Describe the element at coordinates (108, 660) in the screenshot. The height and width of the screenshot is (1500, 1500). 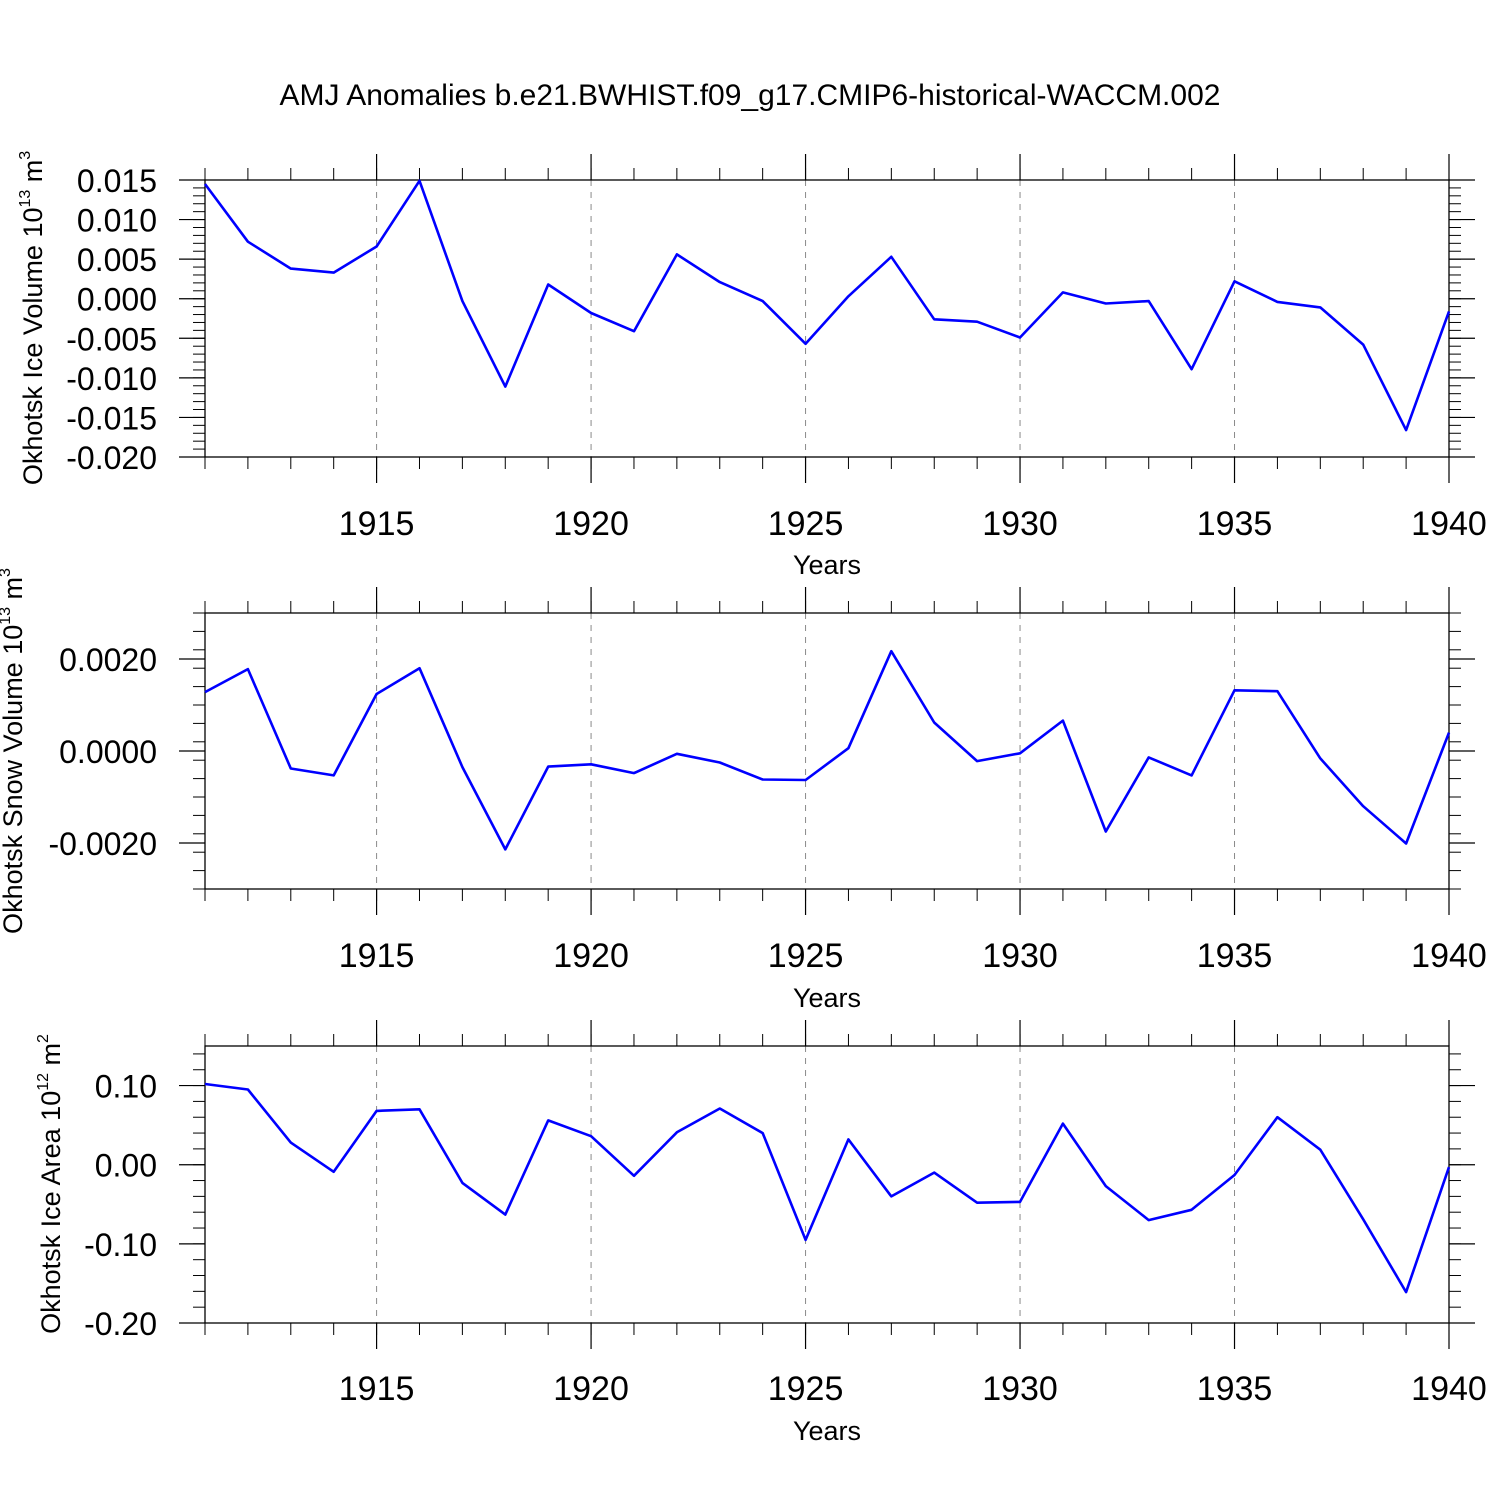
I see `y-tick-label: 0.0020` at that location.